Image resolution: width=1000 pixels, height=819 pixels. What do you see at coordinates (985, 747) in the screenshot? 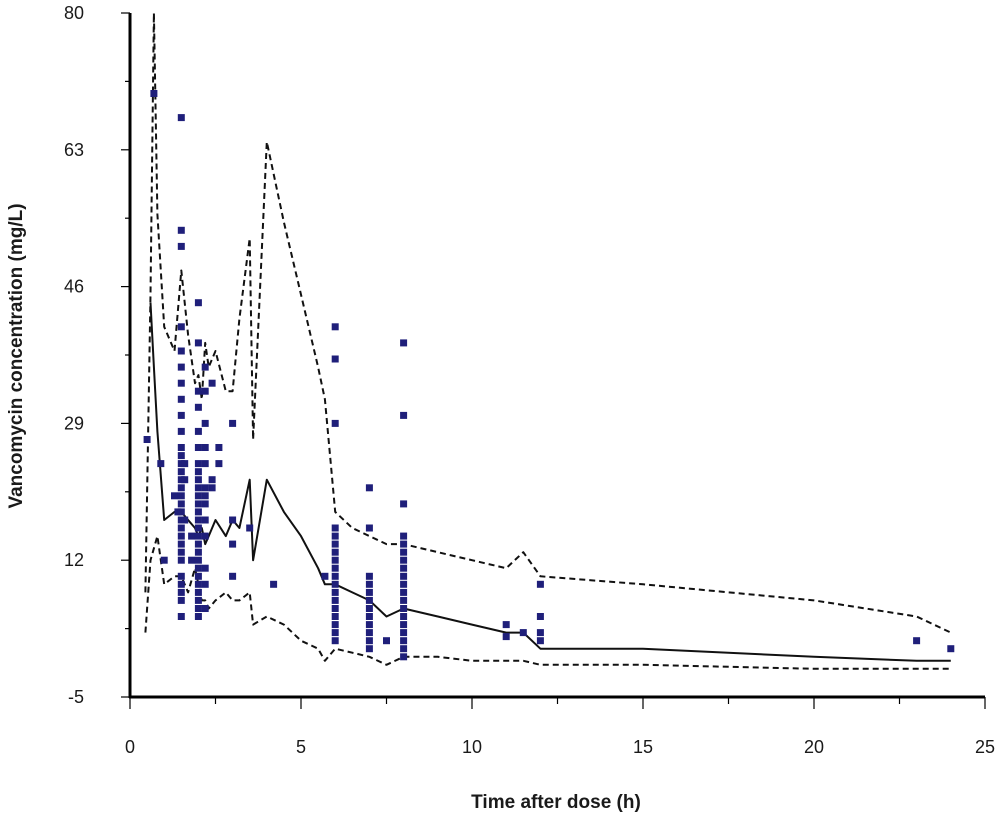
I see `x-tick-label: 25` at bounding box center [985, 747].